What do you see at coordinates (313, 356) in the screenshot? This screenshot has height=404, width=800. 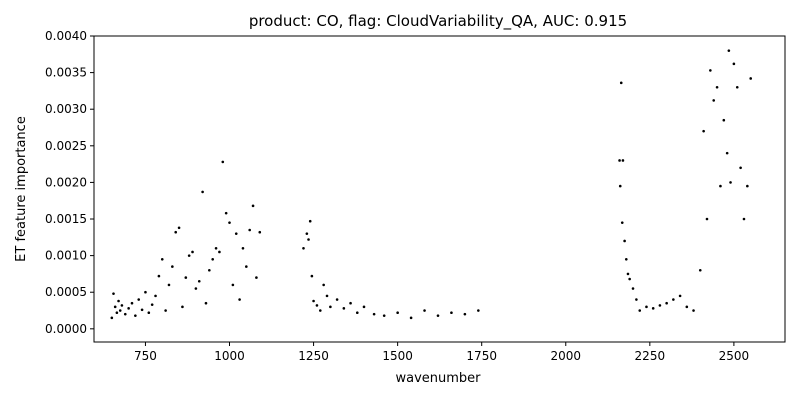 I see `x-tick-label: 1250` at bounding box center [313, 356].